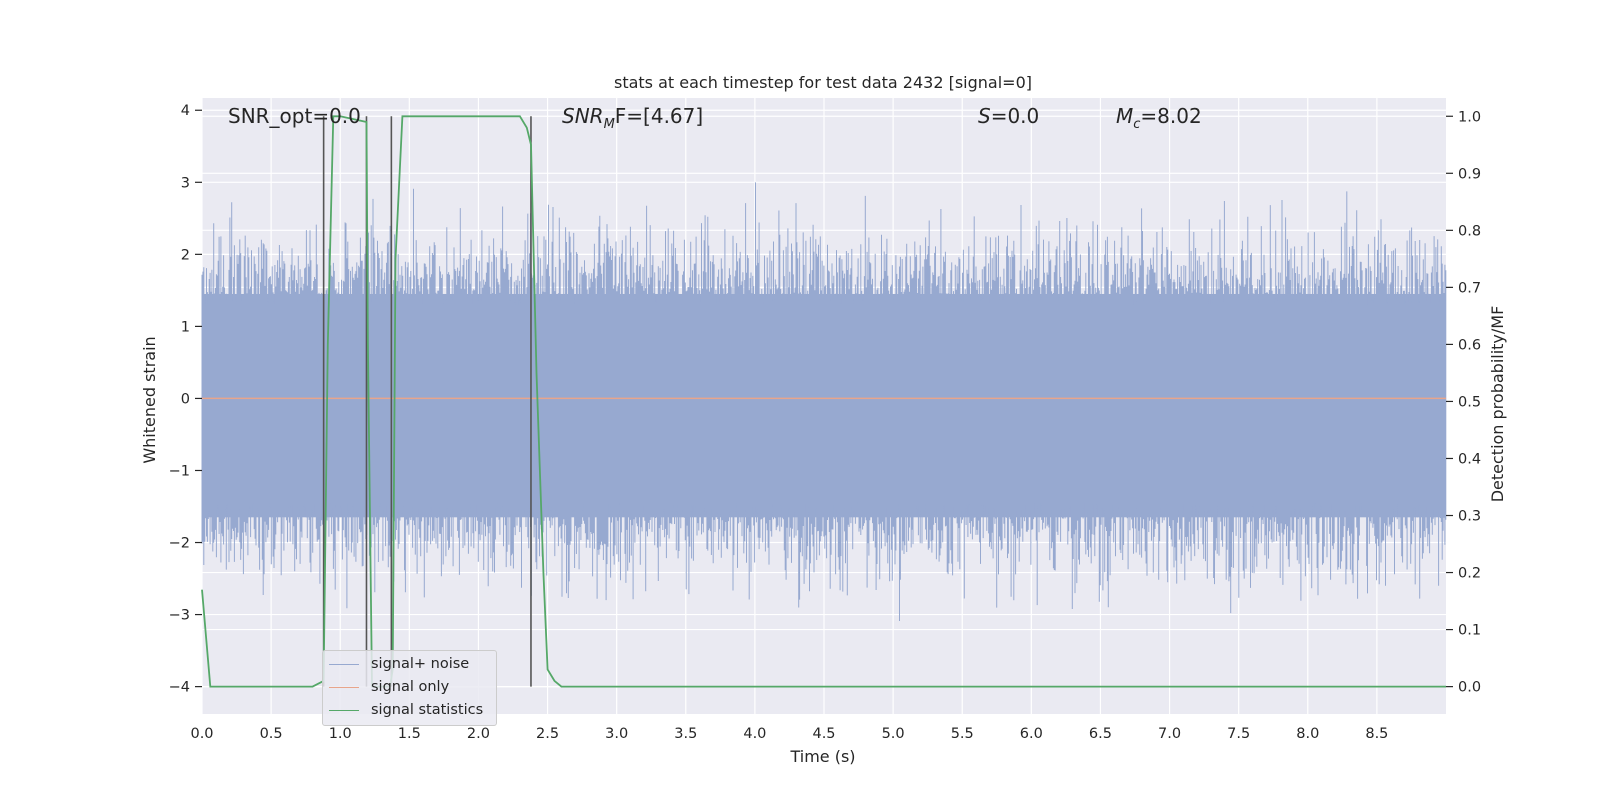  Describe the element at coordinates (185, 111) in the screenshot. I see `y-left-tick-label: 4` at that location.